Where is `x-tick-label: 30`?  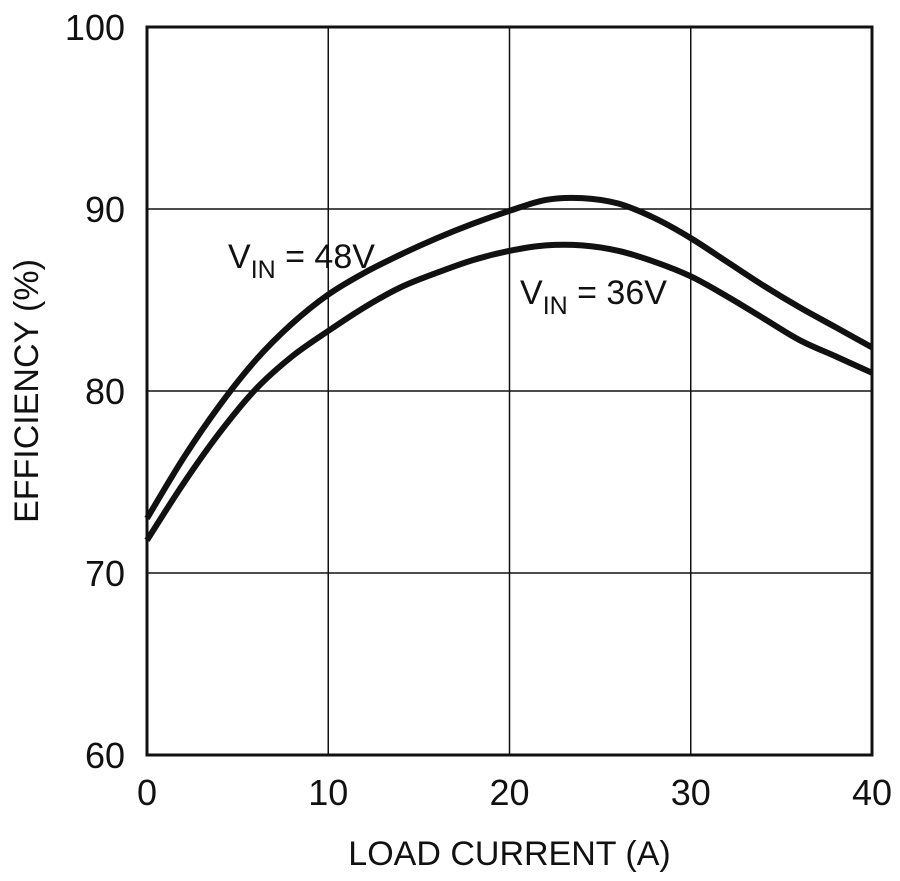 x-tick-label: 30 is located at coordinates (691, 792).